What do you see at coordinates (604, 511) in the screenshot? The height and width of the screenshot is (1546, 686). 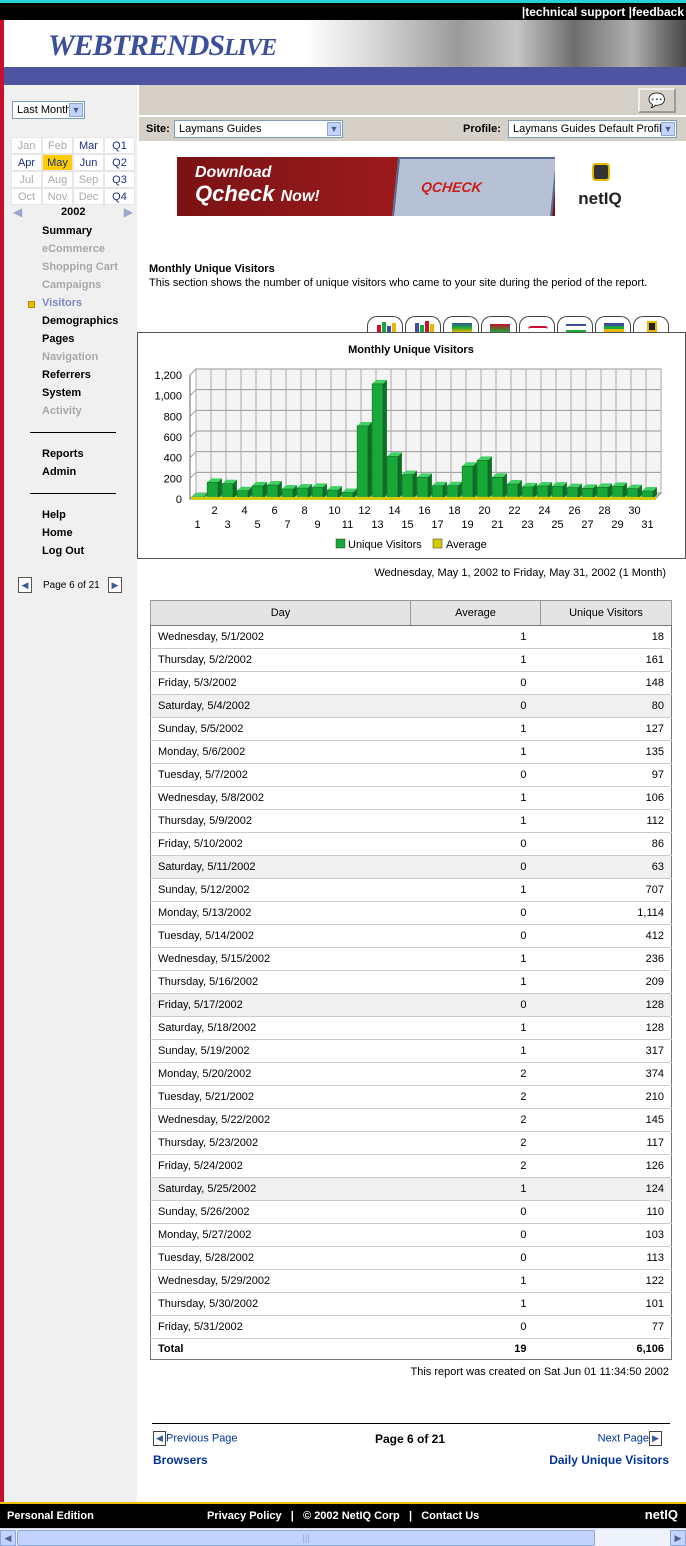 I see `x-tick-label: 28` at bounding box center [604, 511].